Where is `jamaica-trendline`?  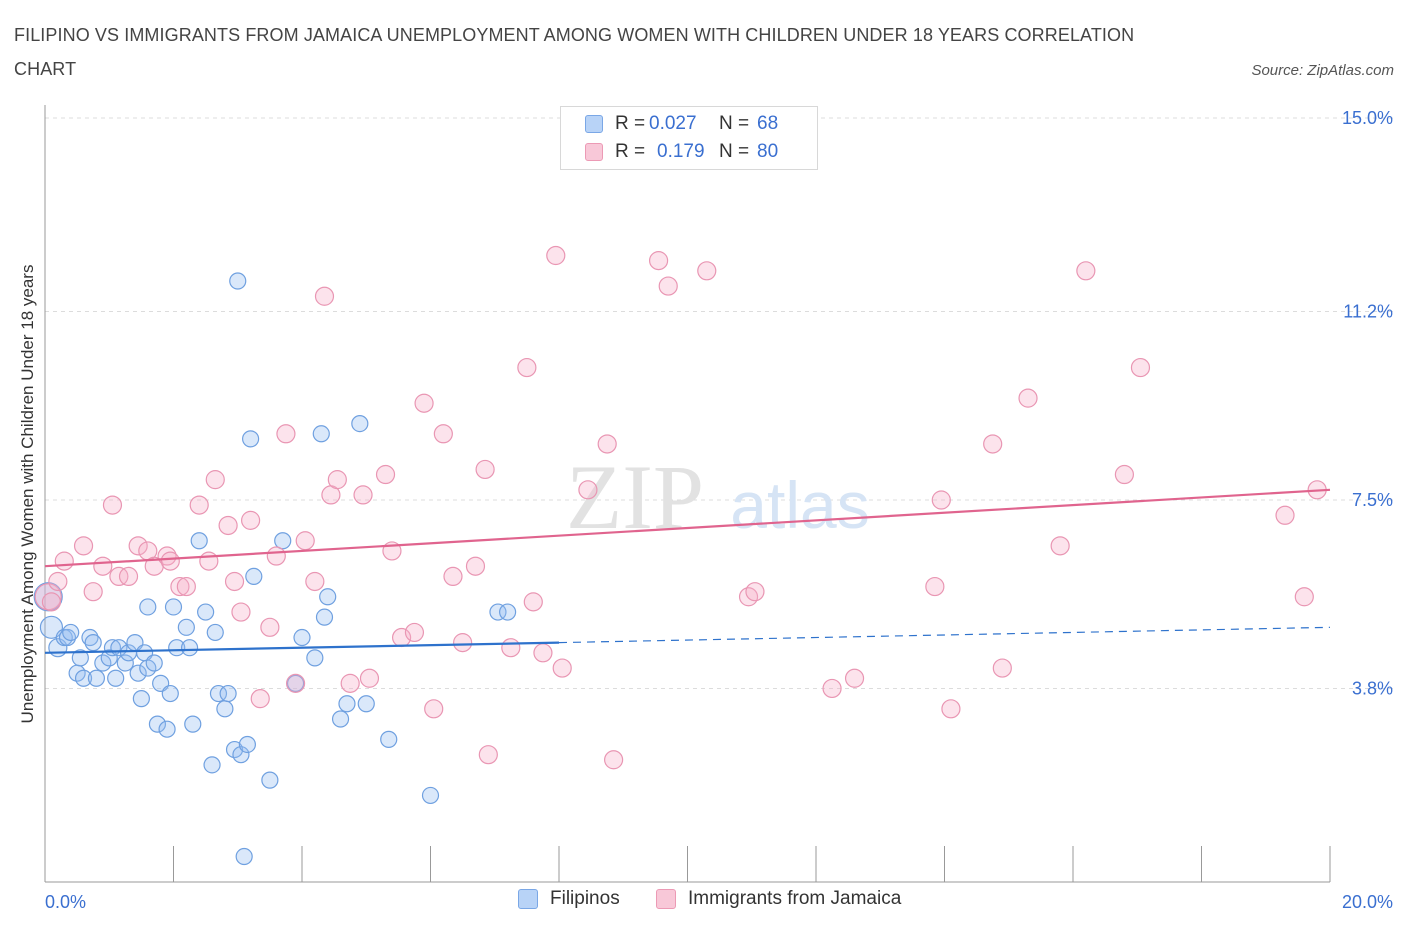
jamaica-trendline is located at coordinates (687, 528).